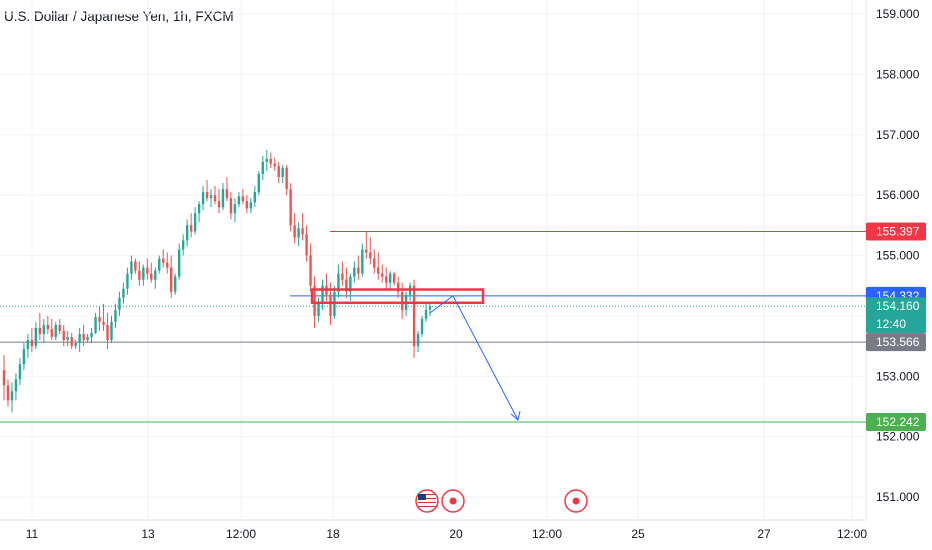  I want to click on x-tick-label: 20, so click(456, 534).